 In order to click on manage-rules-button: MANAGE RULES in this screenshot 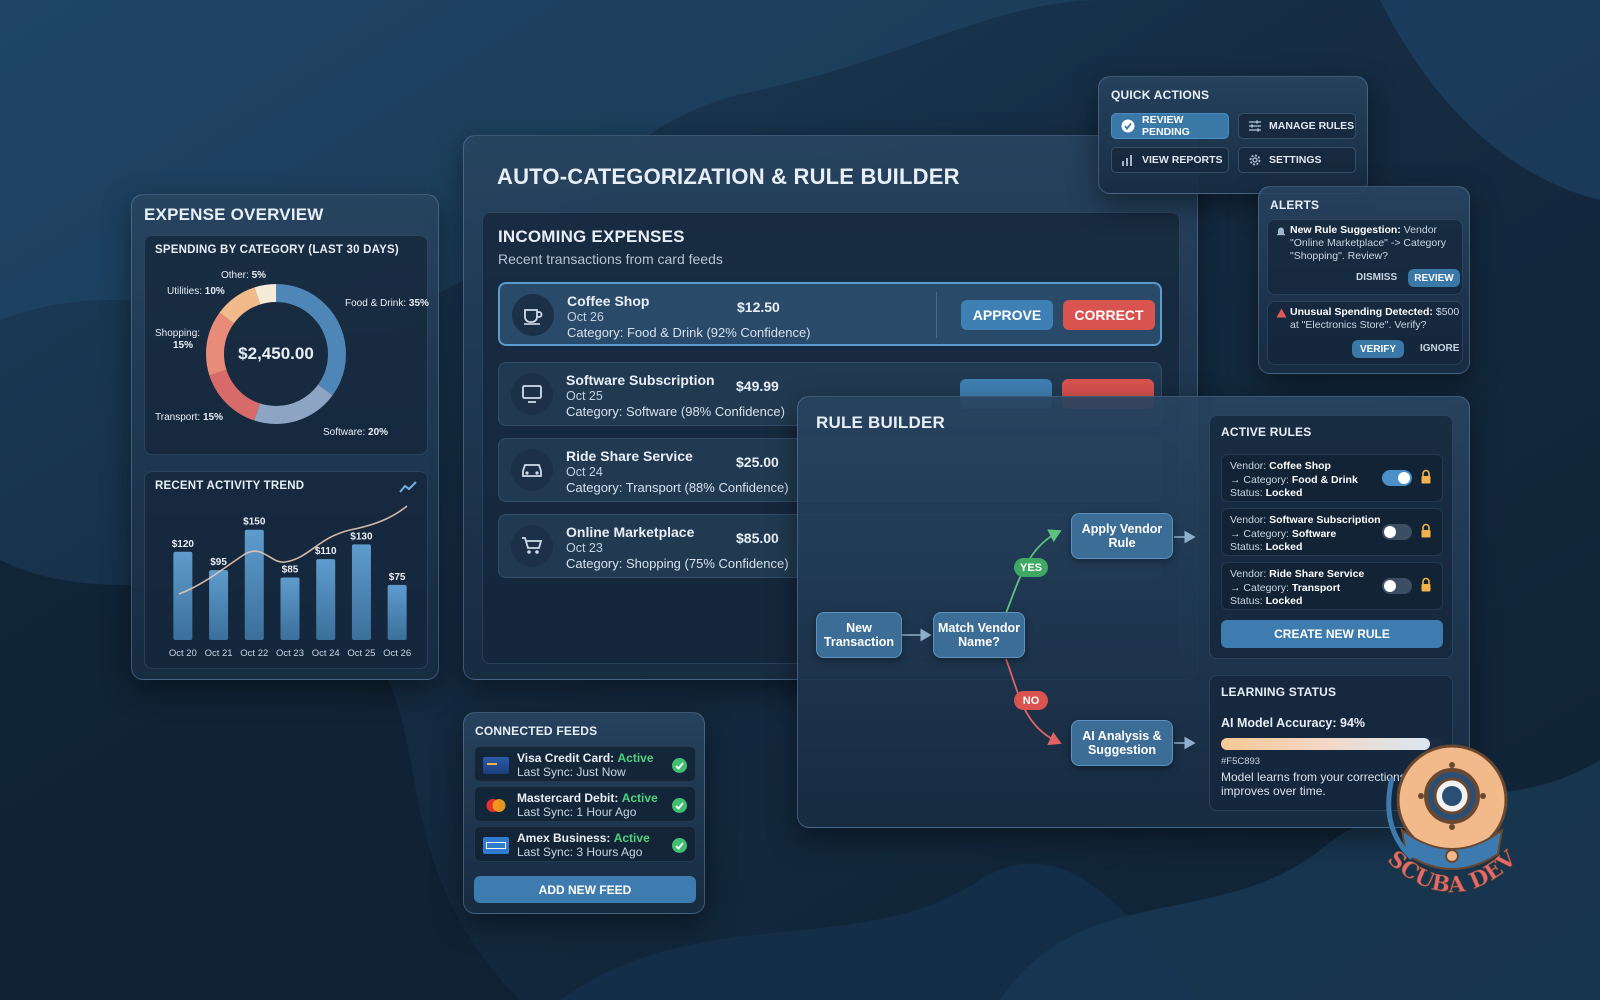, I will do `click(1297, 126)`.